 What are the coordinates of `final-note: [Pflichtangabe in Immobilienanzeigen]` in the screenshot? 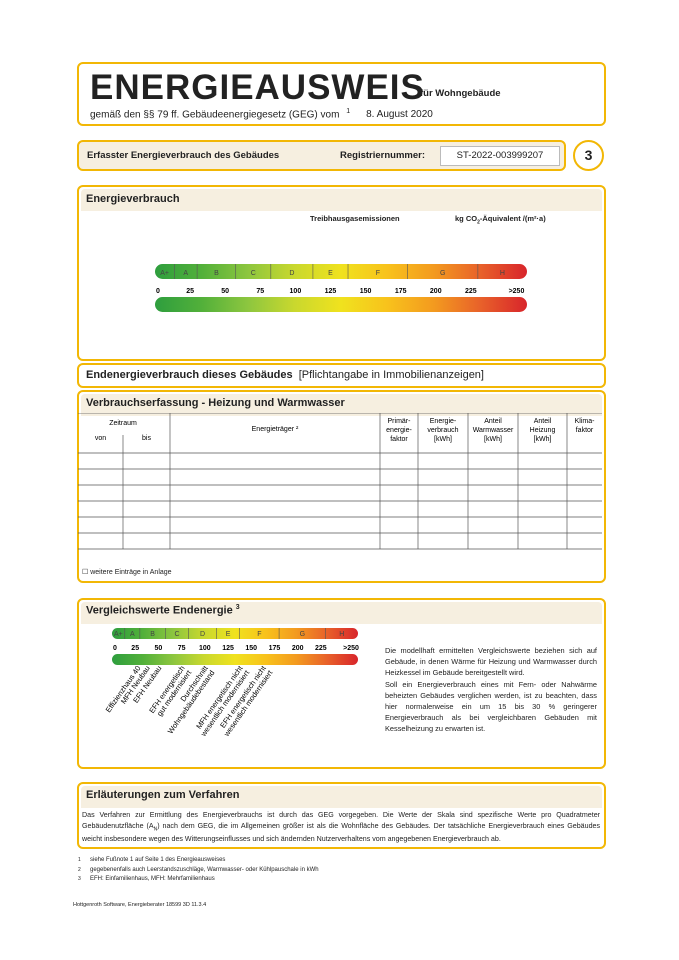 It's located at (391, 375).